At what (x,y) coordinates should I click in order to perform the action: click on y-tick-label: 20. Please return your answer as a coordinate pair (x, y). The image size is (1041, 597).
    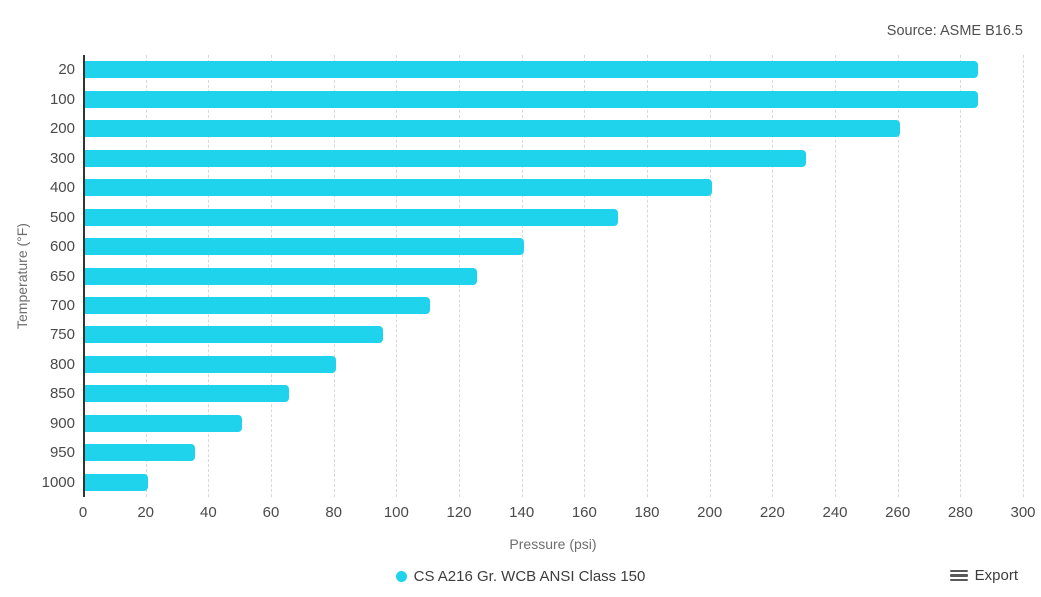
    Looking at the image, I should click on (66, 70).